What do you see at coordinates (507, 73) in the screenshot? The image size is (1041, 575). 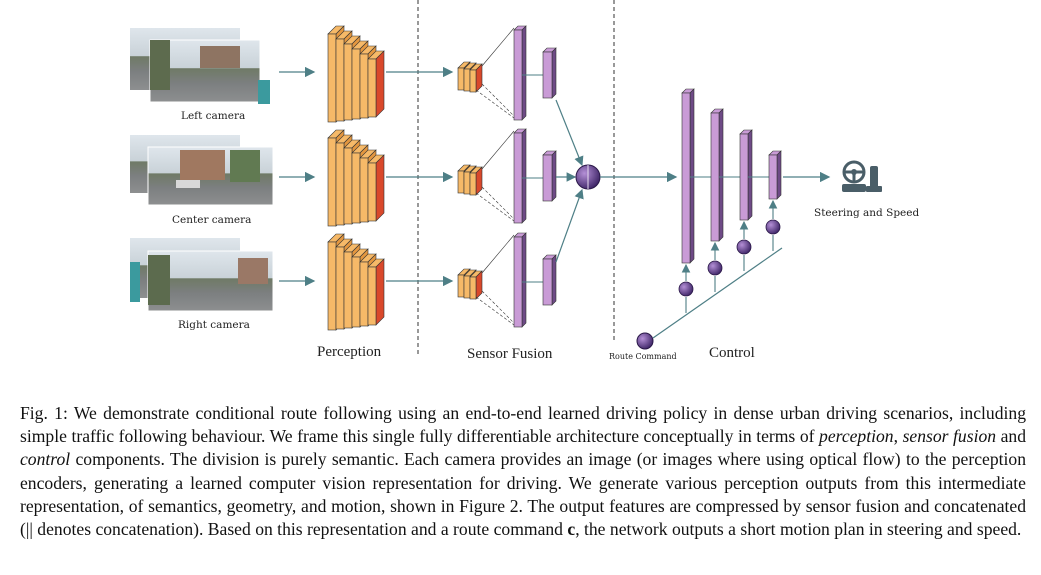 I see `fusion-encoder-left` at bounding box center [507, 73].